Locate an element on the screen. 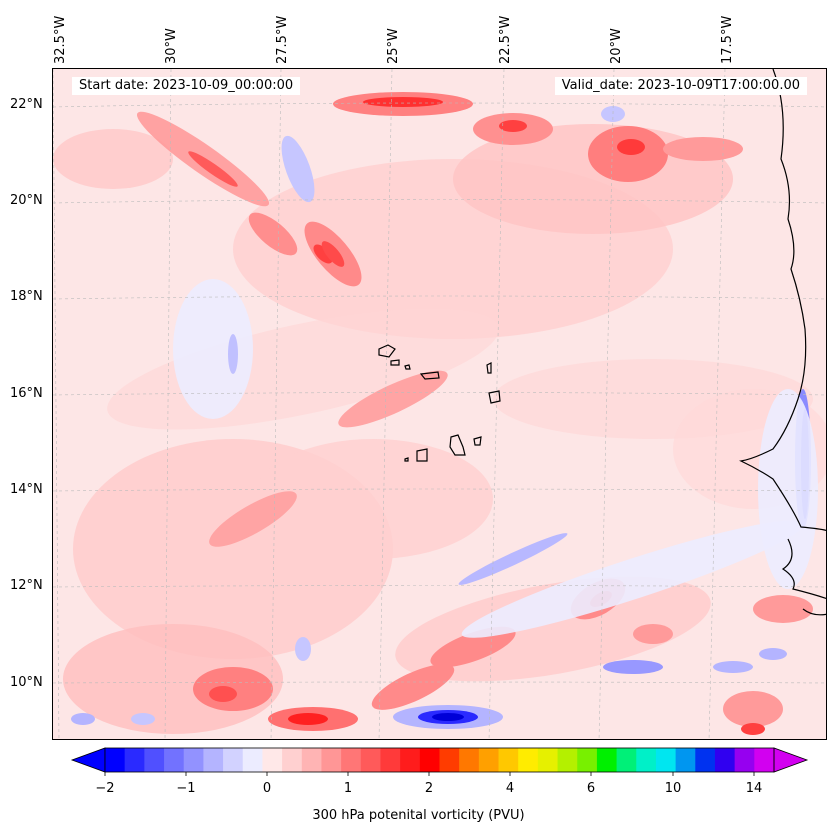  colorbar-label: 300 hPa potenital vorticity (PVU) is located at coordinates (418, 815).